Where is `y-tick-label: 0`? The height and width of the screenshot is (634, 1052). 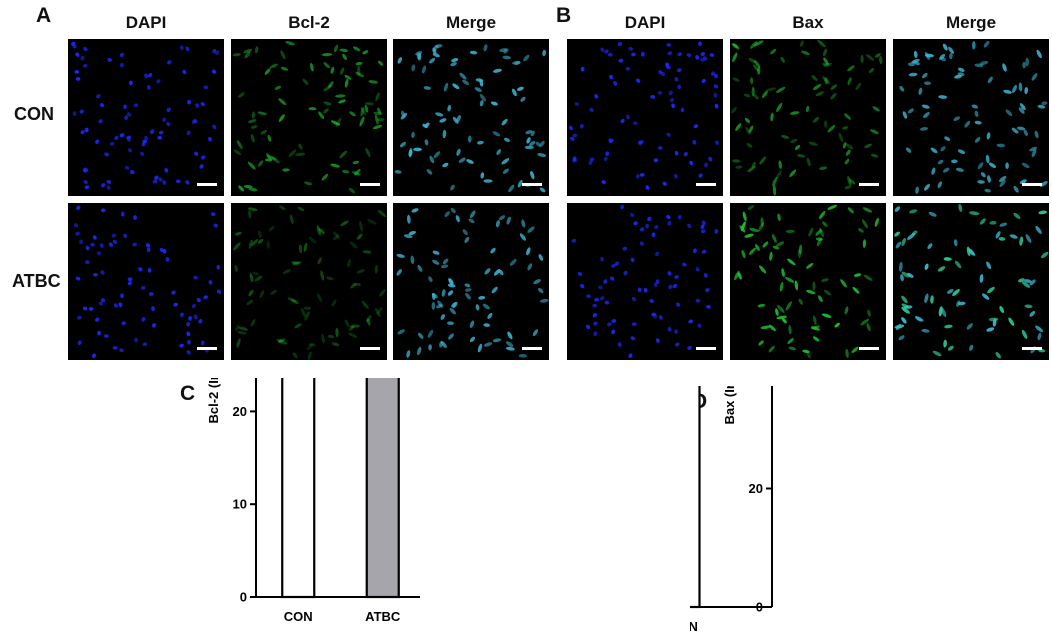
y-tick-label: 0 is located at coordinates (759, 607).